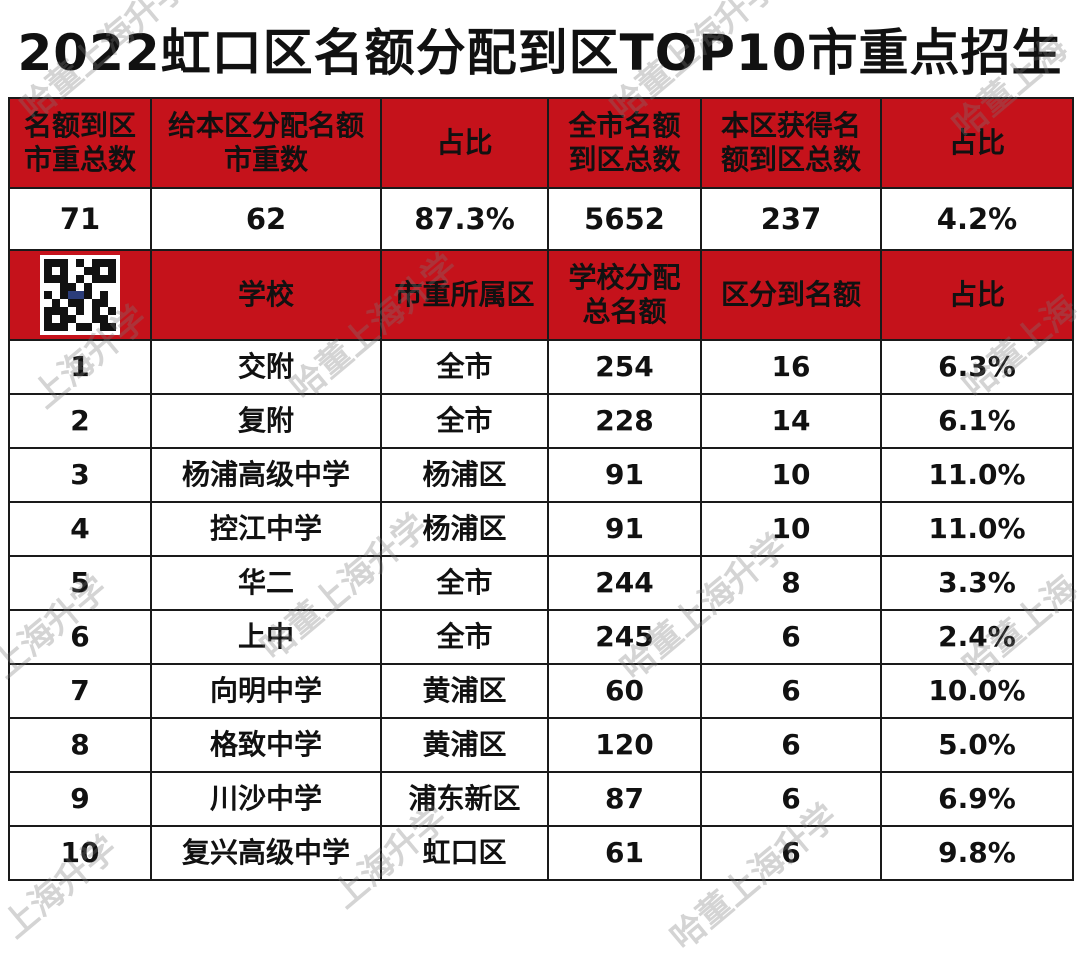 This screenshot has height=959, width=1080. I want to click on detail-header-row: 学校 市重所属区 学校分配 总名额 区分到名额 占比, so click(541, 295).